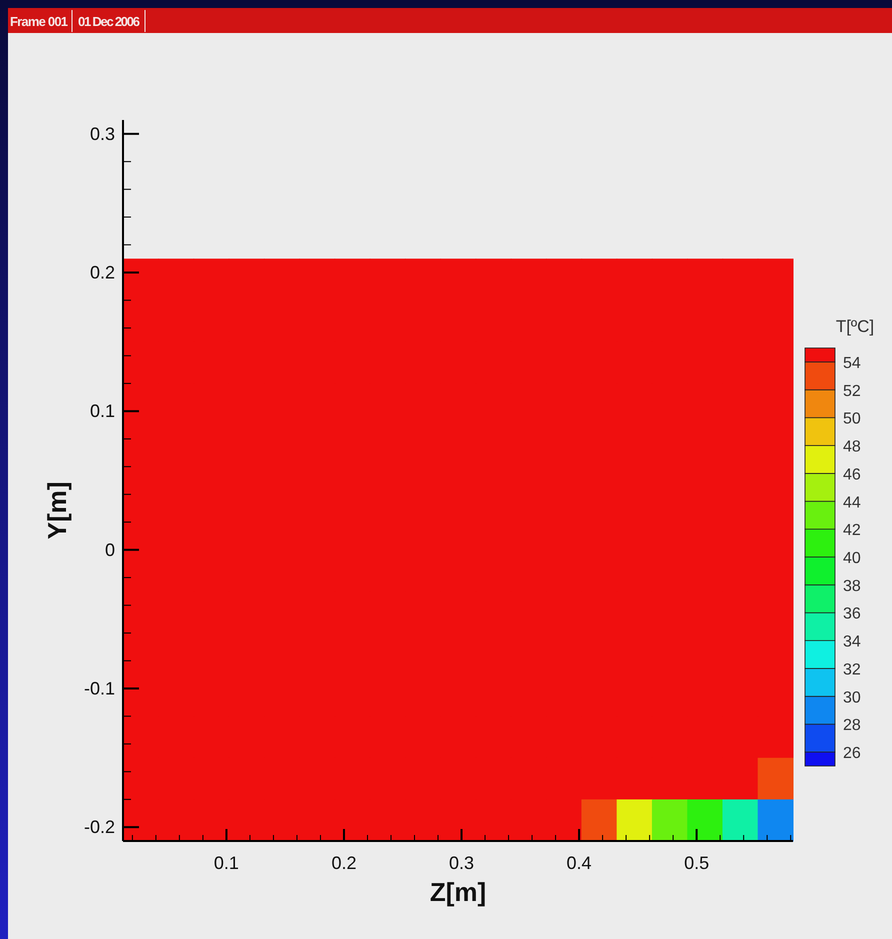  I want to click on color-bar-label: 38, so click(852, 586).